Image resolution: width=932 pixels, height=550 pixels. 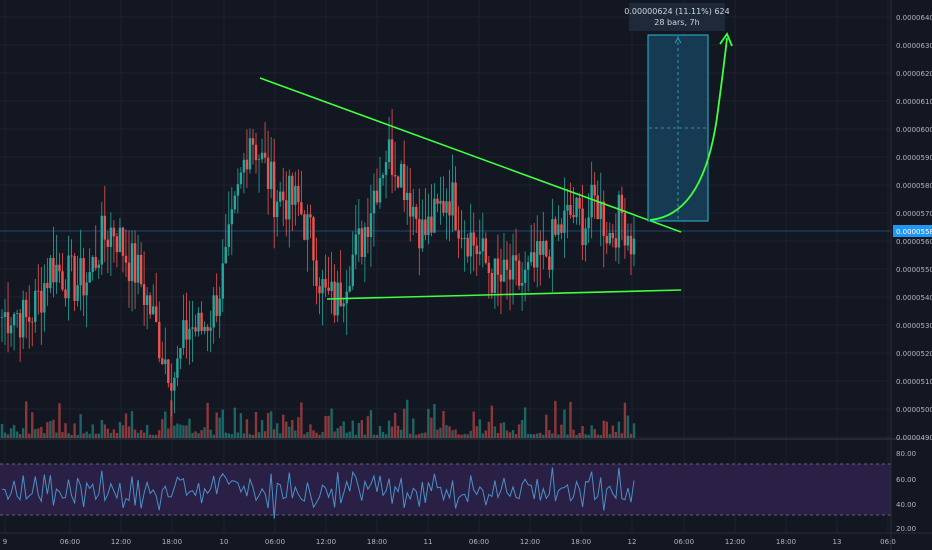 What do you see at coordinates (906, 491) in the screenshot?
I see `rsi-axis: 80.00 60.00 40.00 20.00` at bounding box center [906, 491].